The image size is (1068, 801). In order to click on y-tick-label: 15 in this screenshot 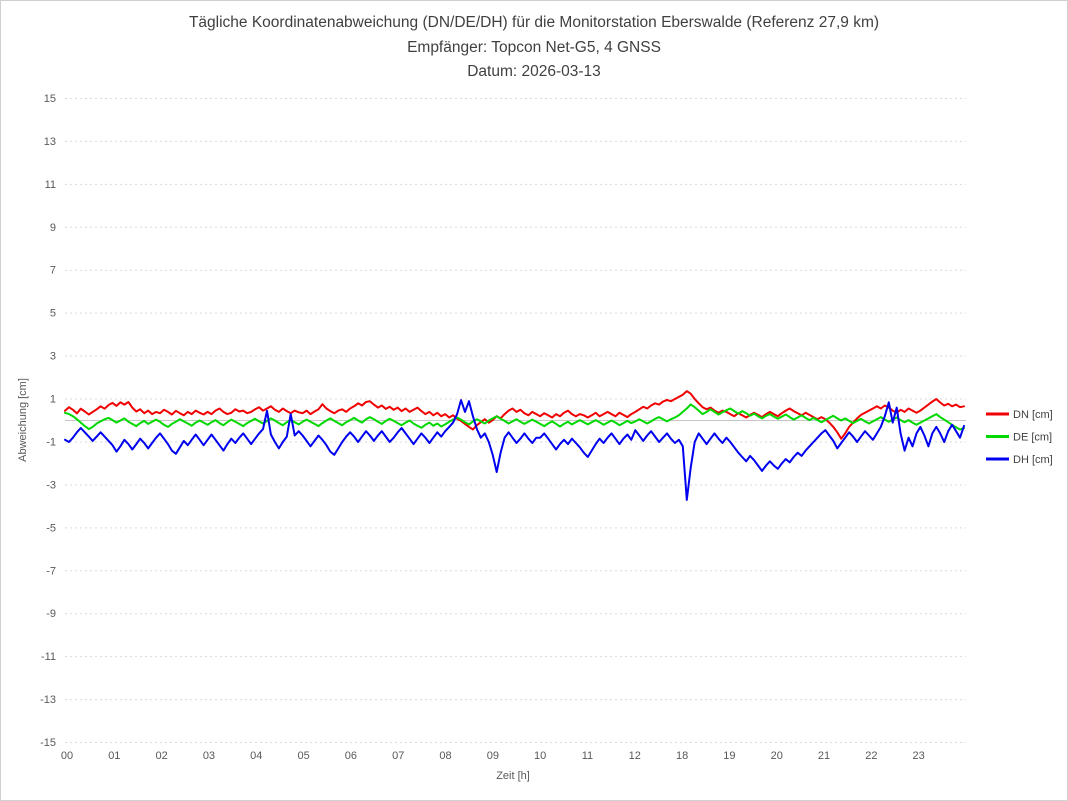, I will do `click(50, 99)`.